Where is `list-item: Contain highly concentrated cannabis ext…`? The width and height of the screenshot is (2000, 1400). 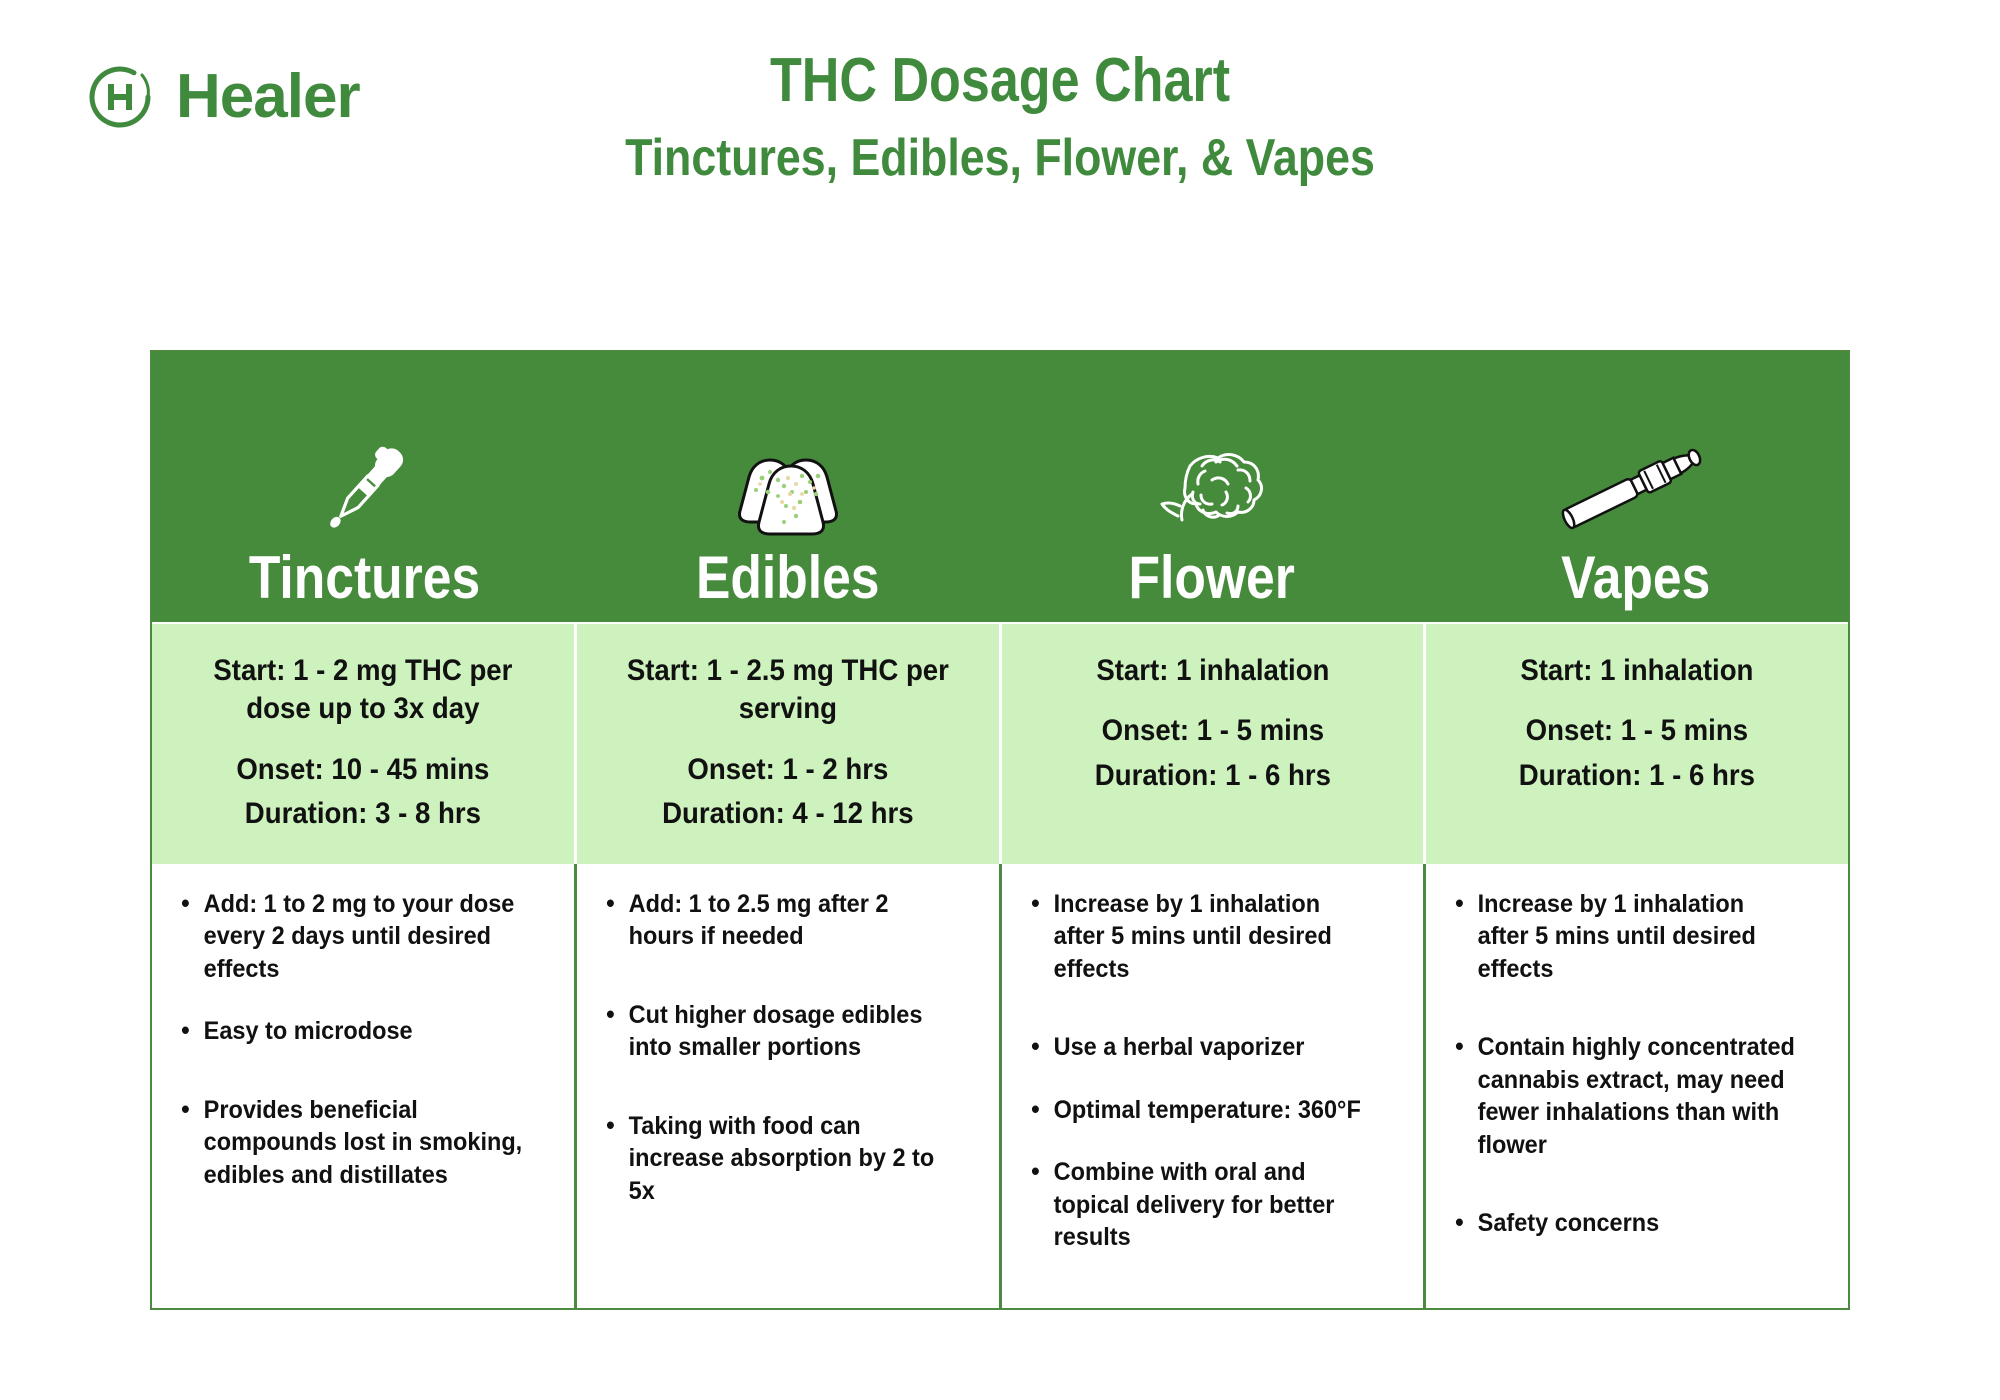
list-item: Contain highly concentrated cannabis ext… is located at coordinates (1628, 1095).